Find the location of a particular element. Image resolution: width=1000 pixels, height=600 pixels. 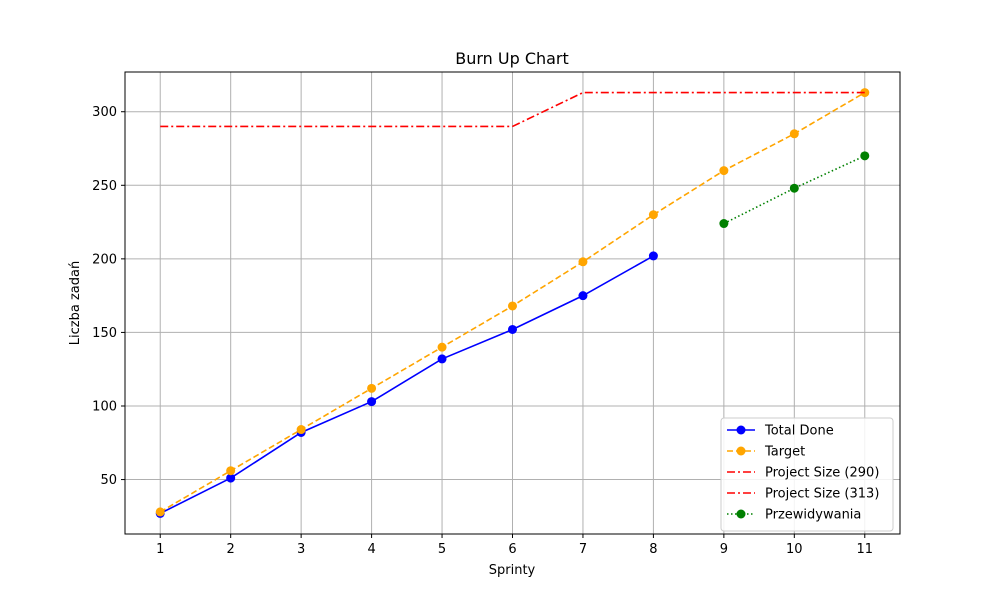

legend-entry: Target is located at coordinates (766, 452).